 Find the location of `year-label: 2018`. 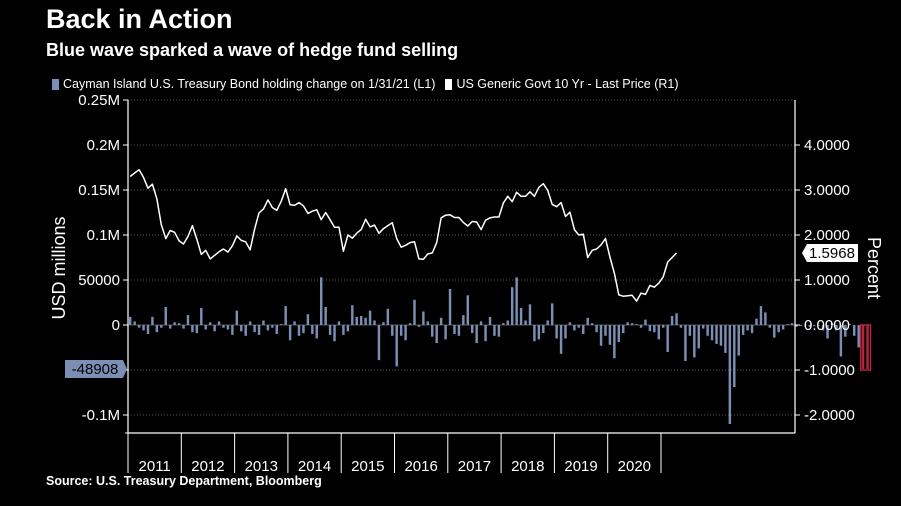

year-label: 2018 is located at coordinates (527, 466).